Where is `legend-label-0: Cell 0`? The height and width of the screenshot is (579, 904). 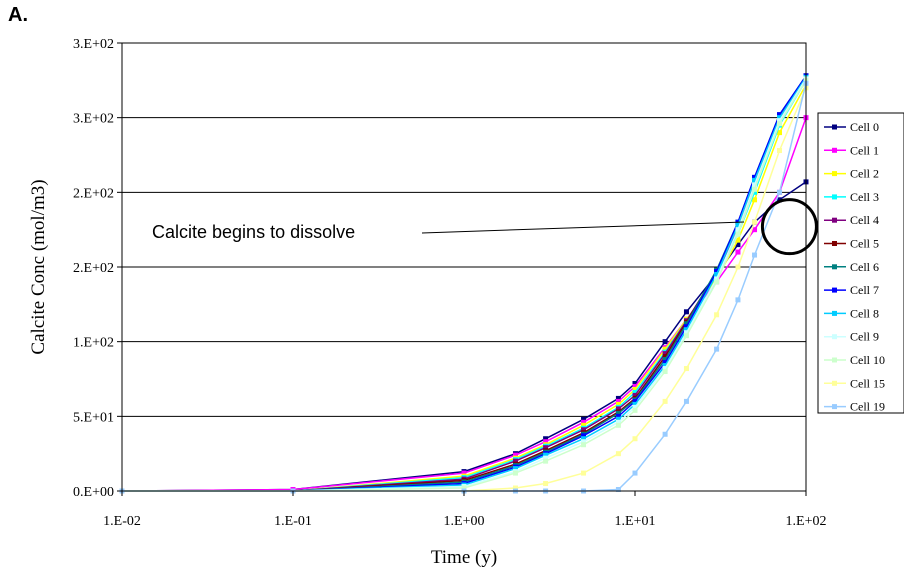
legend-label-0: Cell 0 is located at coordinates (864, 127).